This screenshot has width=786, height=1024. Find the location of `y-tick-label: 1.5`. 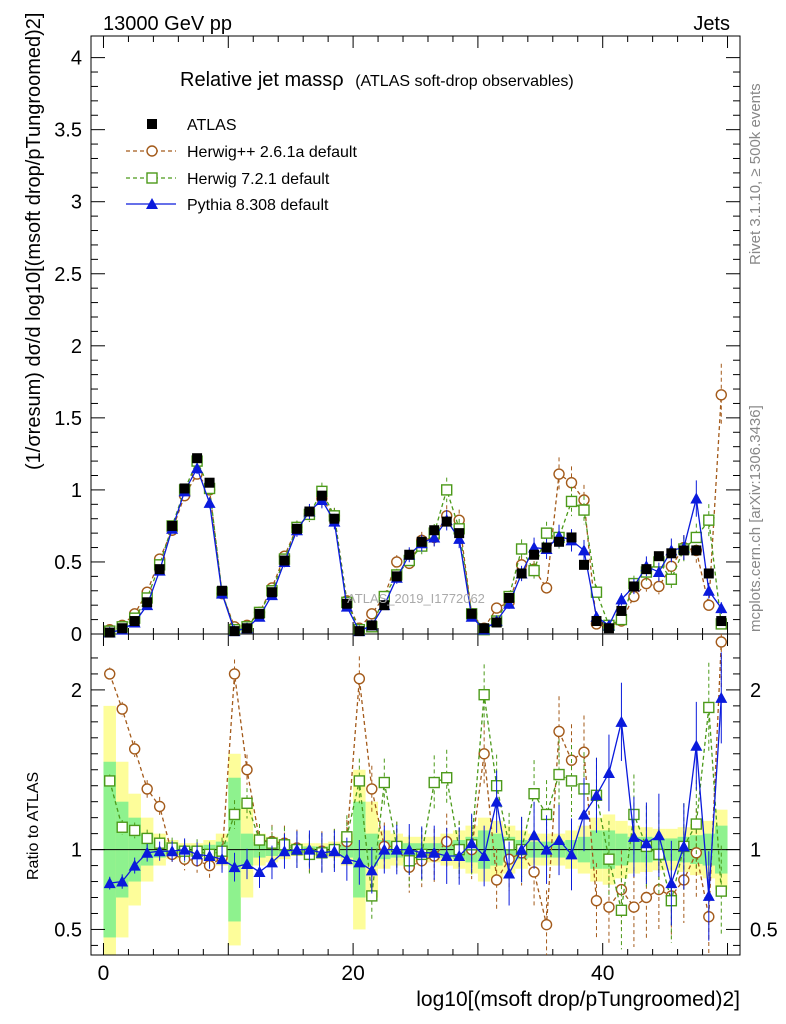

y-tick-label: 1.5 is located at coordinates (68, 419).